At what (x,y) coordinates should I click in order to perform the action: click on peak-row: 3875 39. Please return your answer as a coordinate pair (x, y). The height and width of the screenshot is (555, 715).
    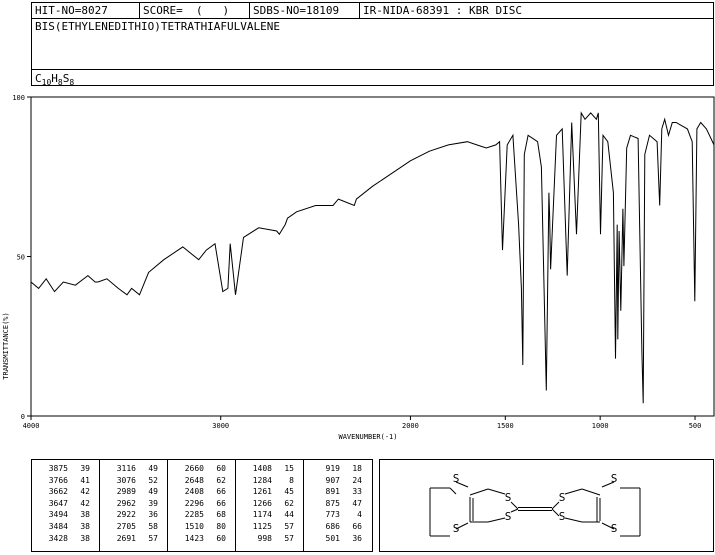
    Looking at the image, I should click on (64, 468).